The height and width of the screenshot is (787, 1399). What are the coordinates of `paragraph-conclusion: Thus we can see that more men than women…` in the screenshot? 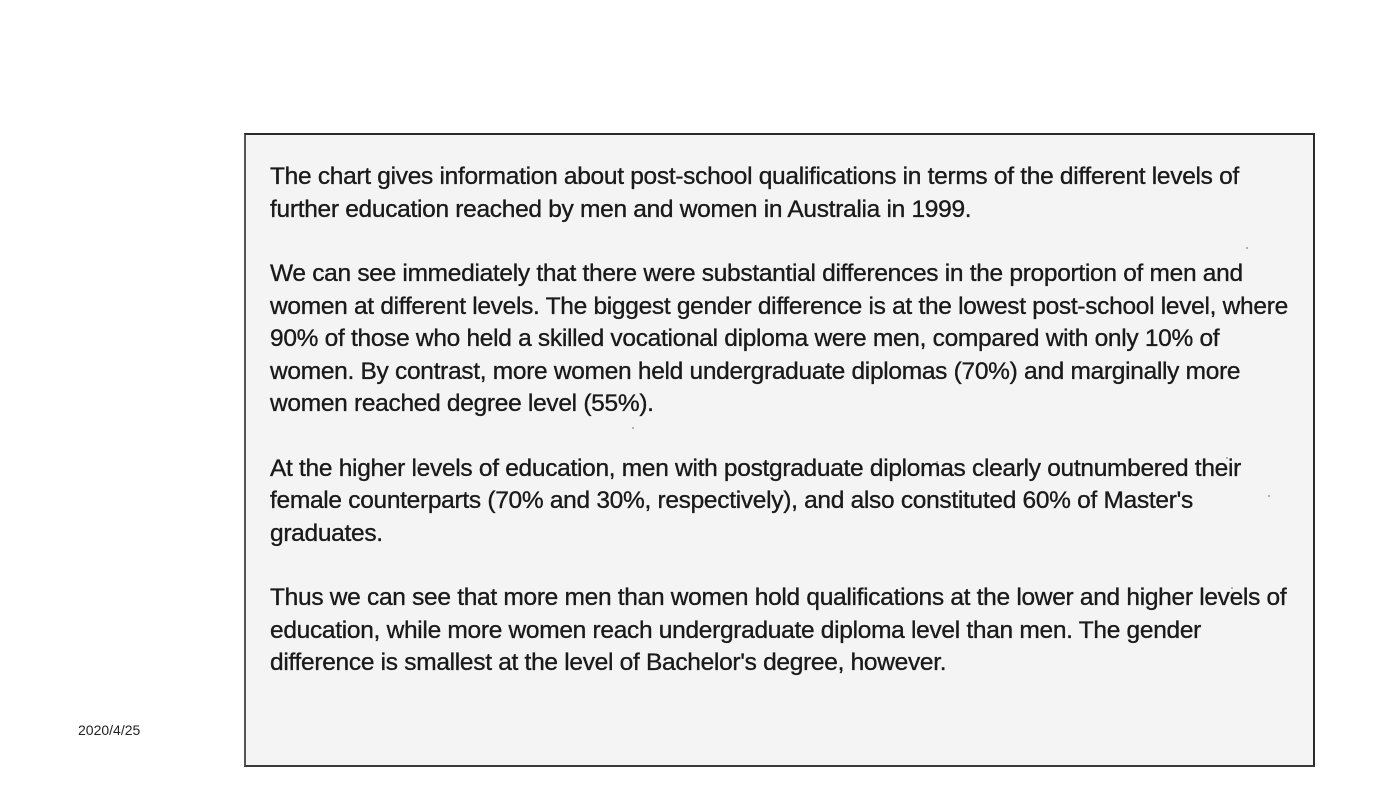 It's located at (778, 630).